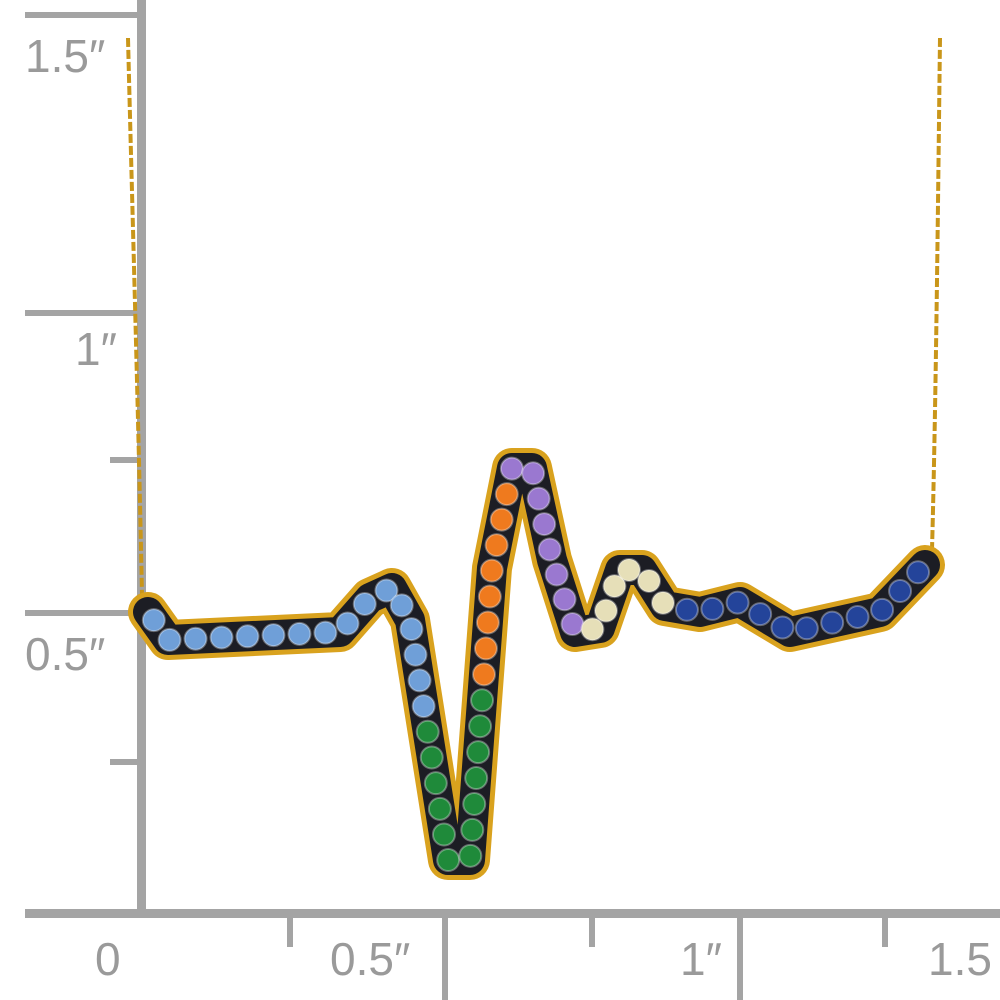 The height and width of the screenshot is (1000, 1000). What do you see at coordinates (65, 56) in the screenshot?
I see `ruler-label: 1.5″` at bounding box center [65, 56].